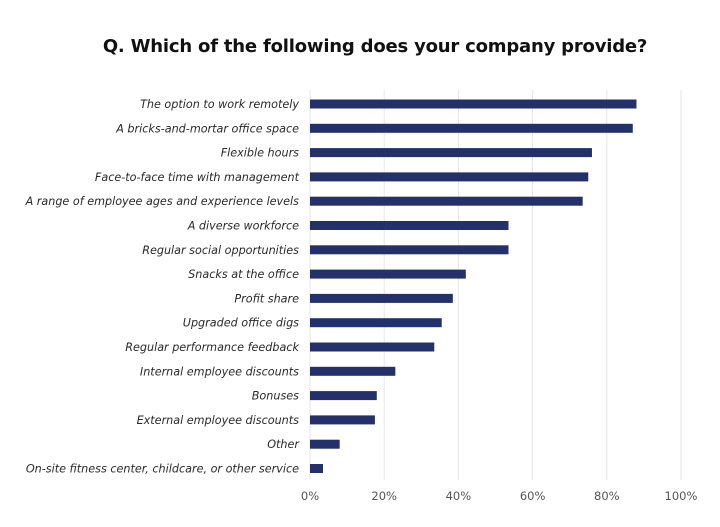  I want to click on x-tick-label: 40%, so click(459, 496).